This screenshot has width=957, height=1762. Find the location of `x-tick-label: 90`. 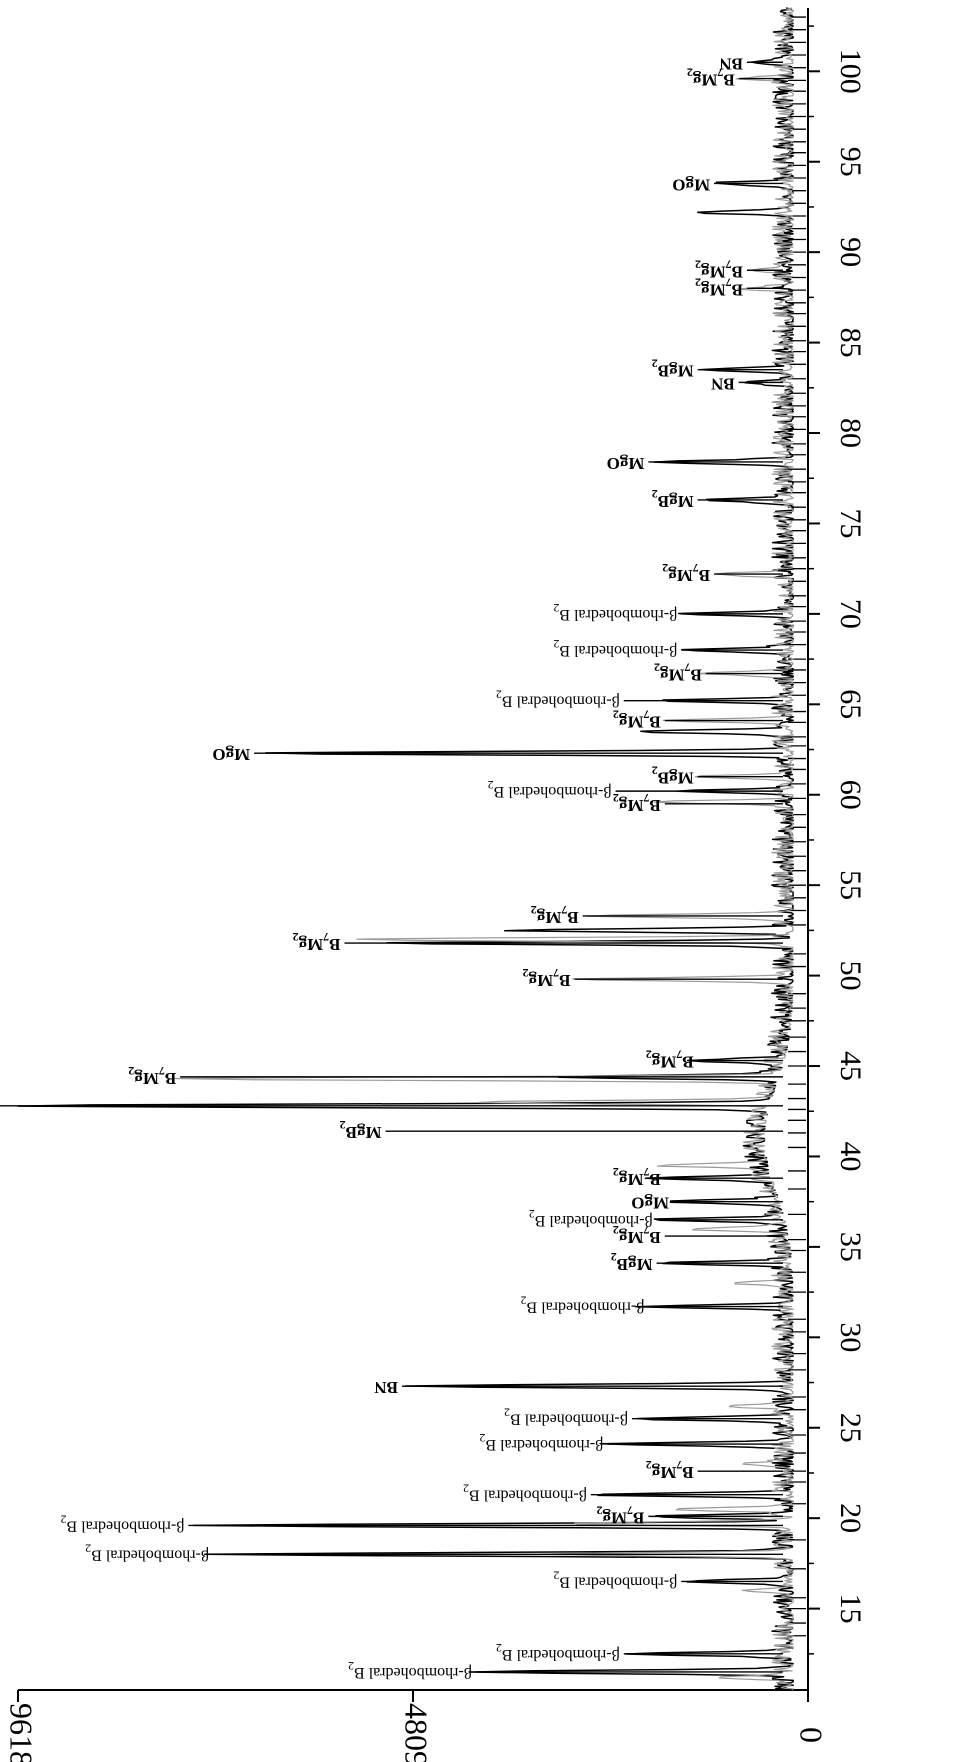

x-tick-label: 90 is located at coordinates (850, 252).